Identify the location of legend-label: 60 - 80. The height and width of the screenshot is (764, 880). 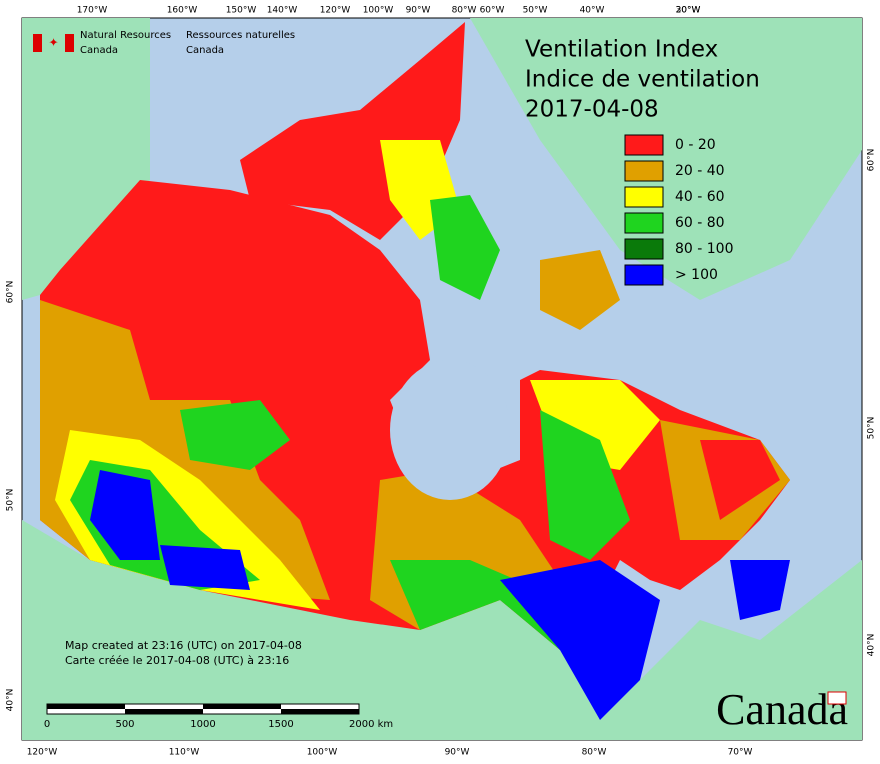
(700, 223).